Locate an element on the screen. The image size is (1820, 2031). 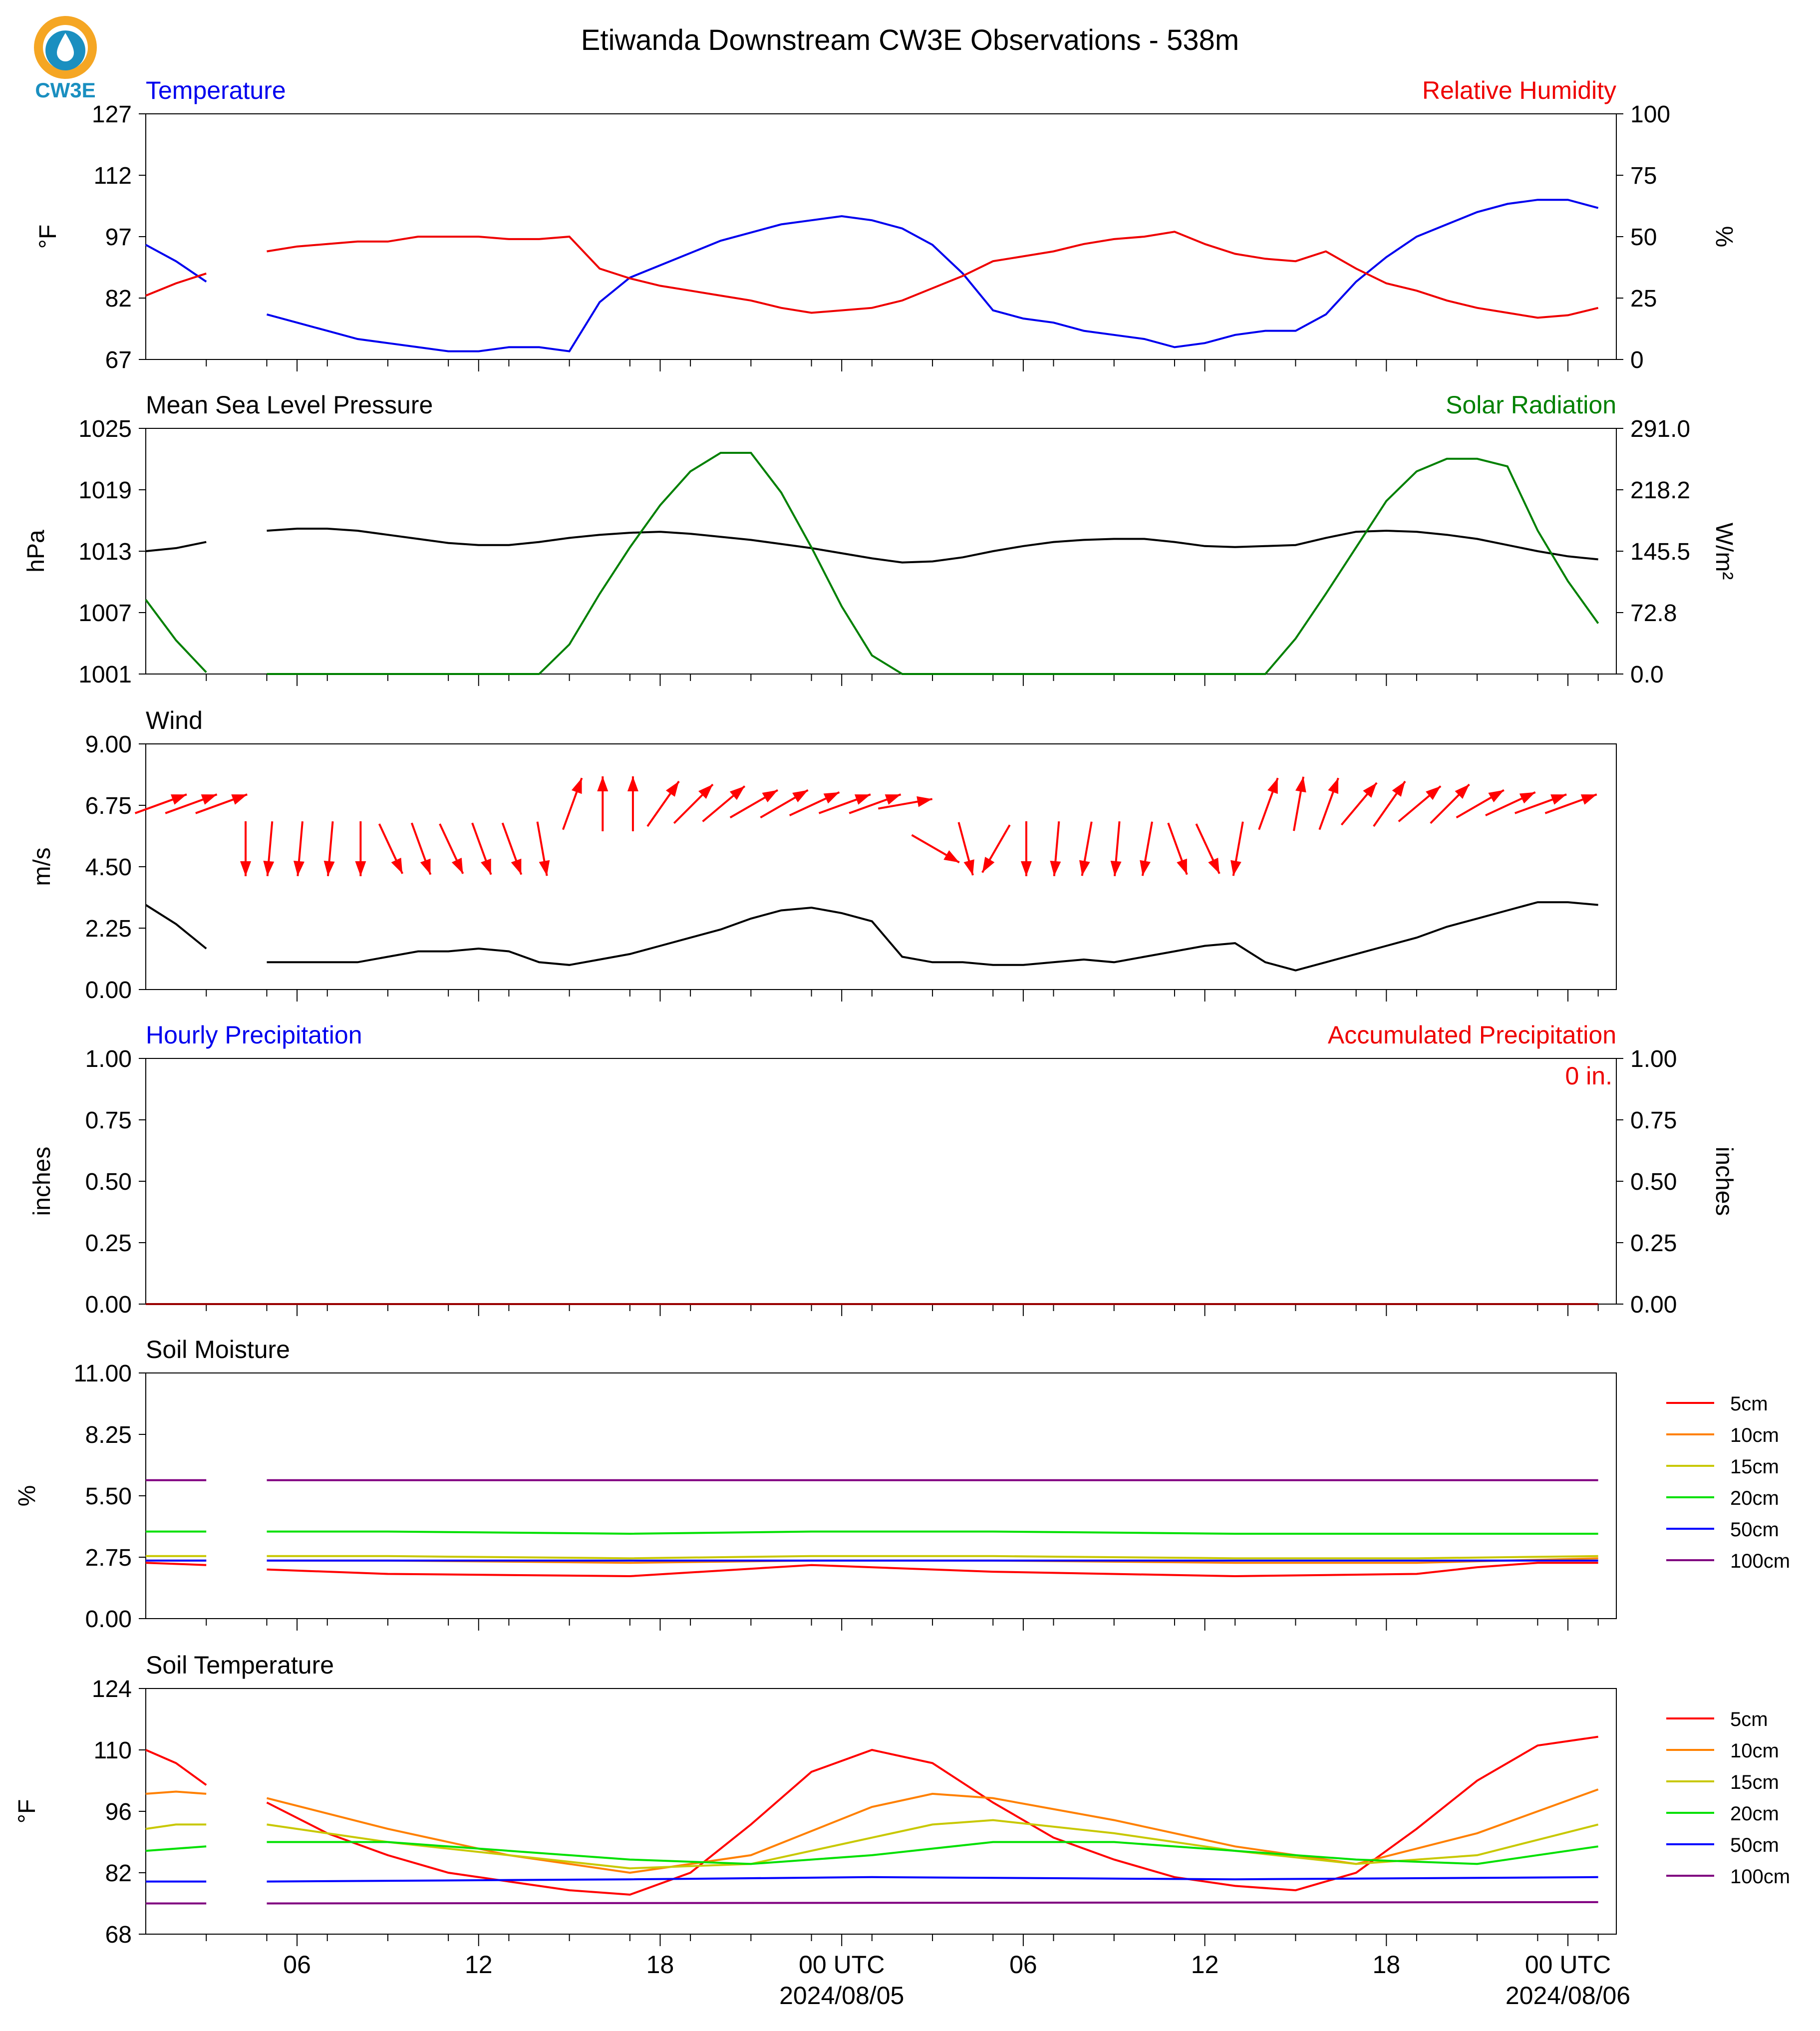
pressure-solar-left-tick-label: 1013 is located at coordinates (105, 552).